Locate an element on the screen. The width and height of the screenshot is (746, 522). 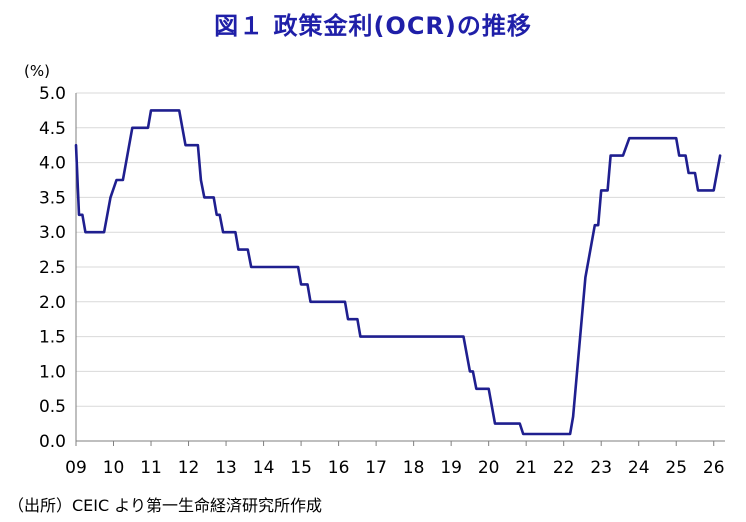
x-tick-label: 22 is located at coordinates (564, 468).